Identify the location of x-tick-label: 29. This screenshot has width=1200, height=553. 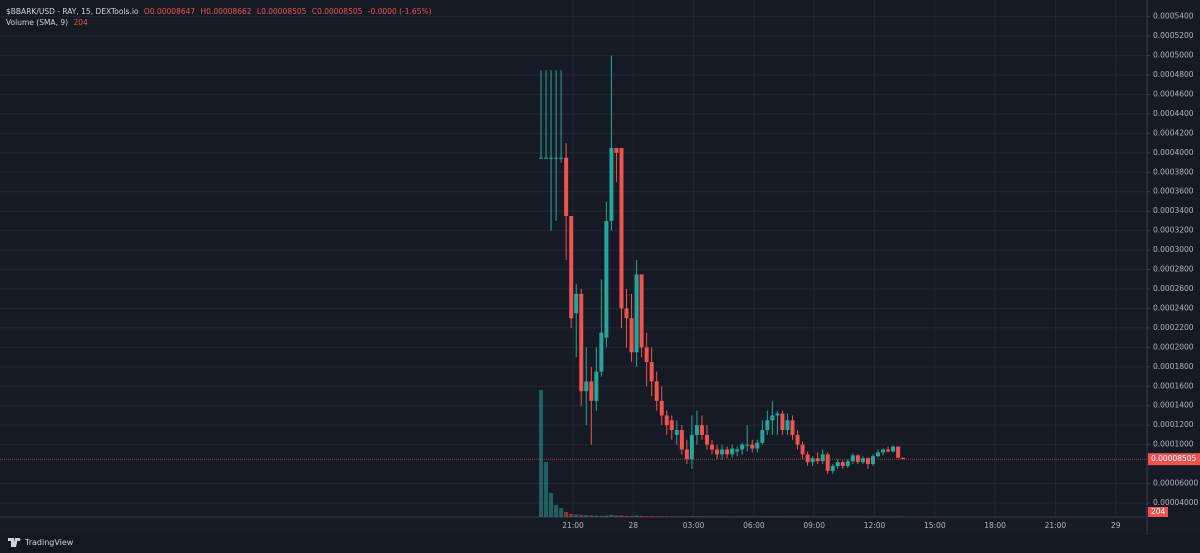
(1116, 525).